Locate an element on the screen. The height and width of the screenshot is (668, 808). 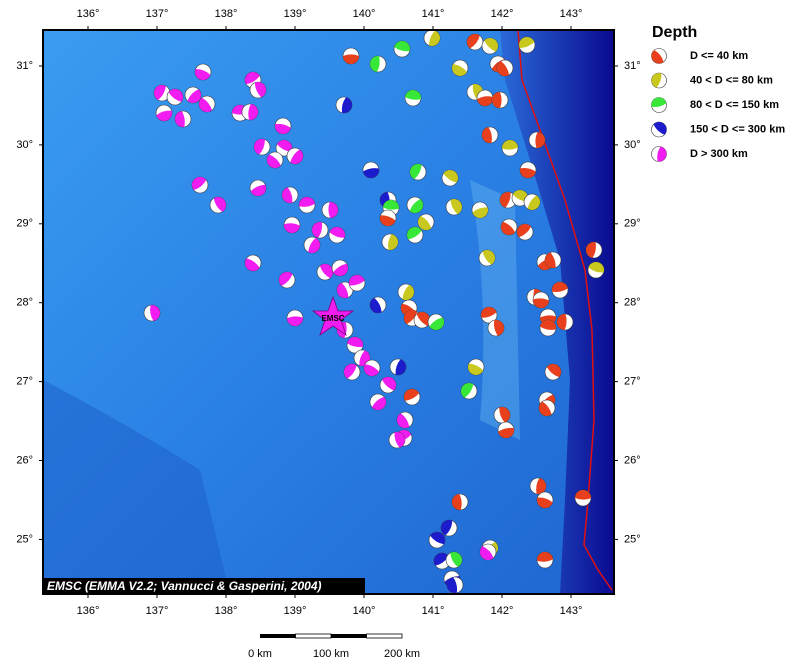
lon-label-top: 140° is located at coordinates (364, 14).